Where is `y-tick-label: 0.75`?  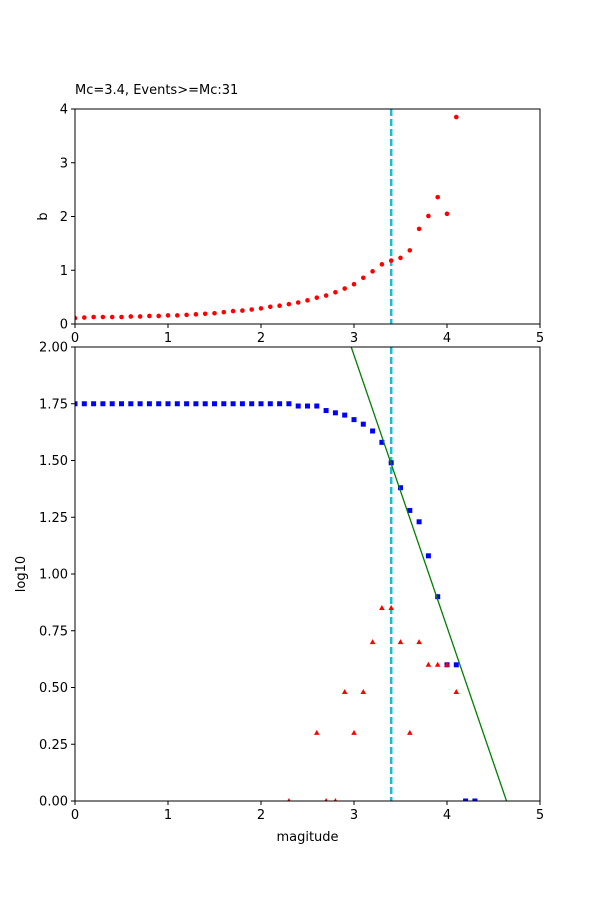
y-tick-label: 0.75 is located at coordinates (53, 631).